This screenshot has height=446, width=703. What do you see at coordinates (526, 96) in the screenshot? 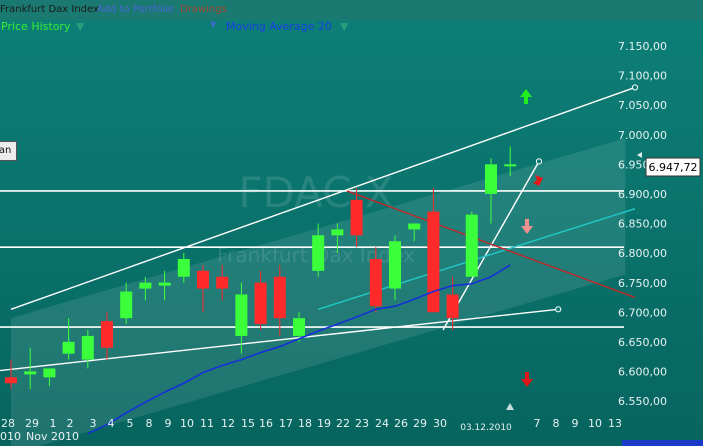
I see `arrow-up-icon` at bounding box center [526, 96].